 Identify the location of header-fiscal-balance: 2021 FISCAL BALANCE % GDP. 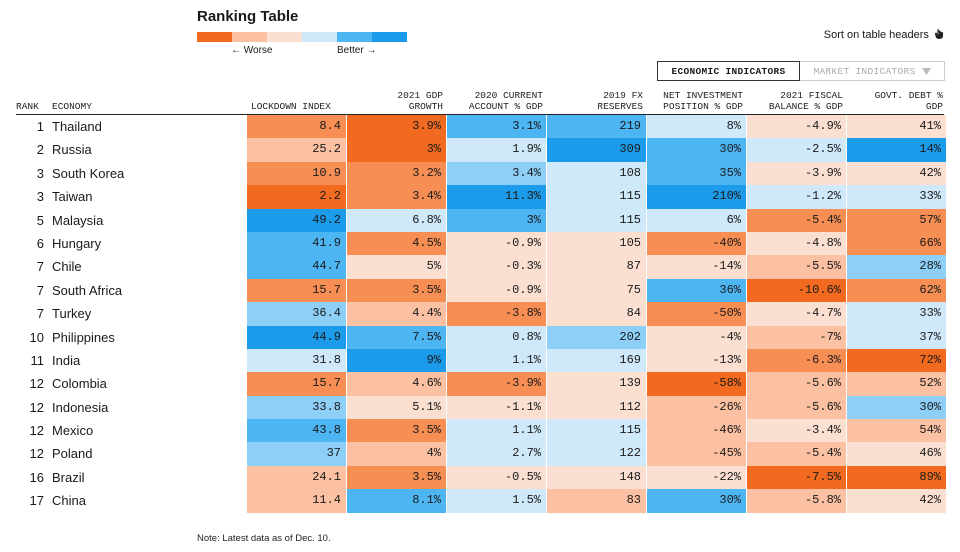
(806, 101).